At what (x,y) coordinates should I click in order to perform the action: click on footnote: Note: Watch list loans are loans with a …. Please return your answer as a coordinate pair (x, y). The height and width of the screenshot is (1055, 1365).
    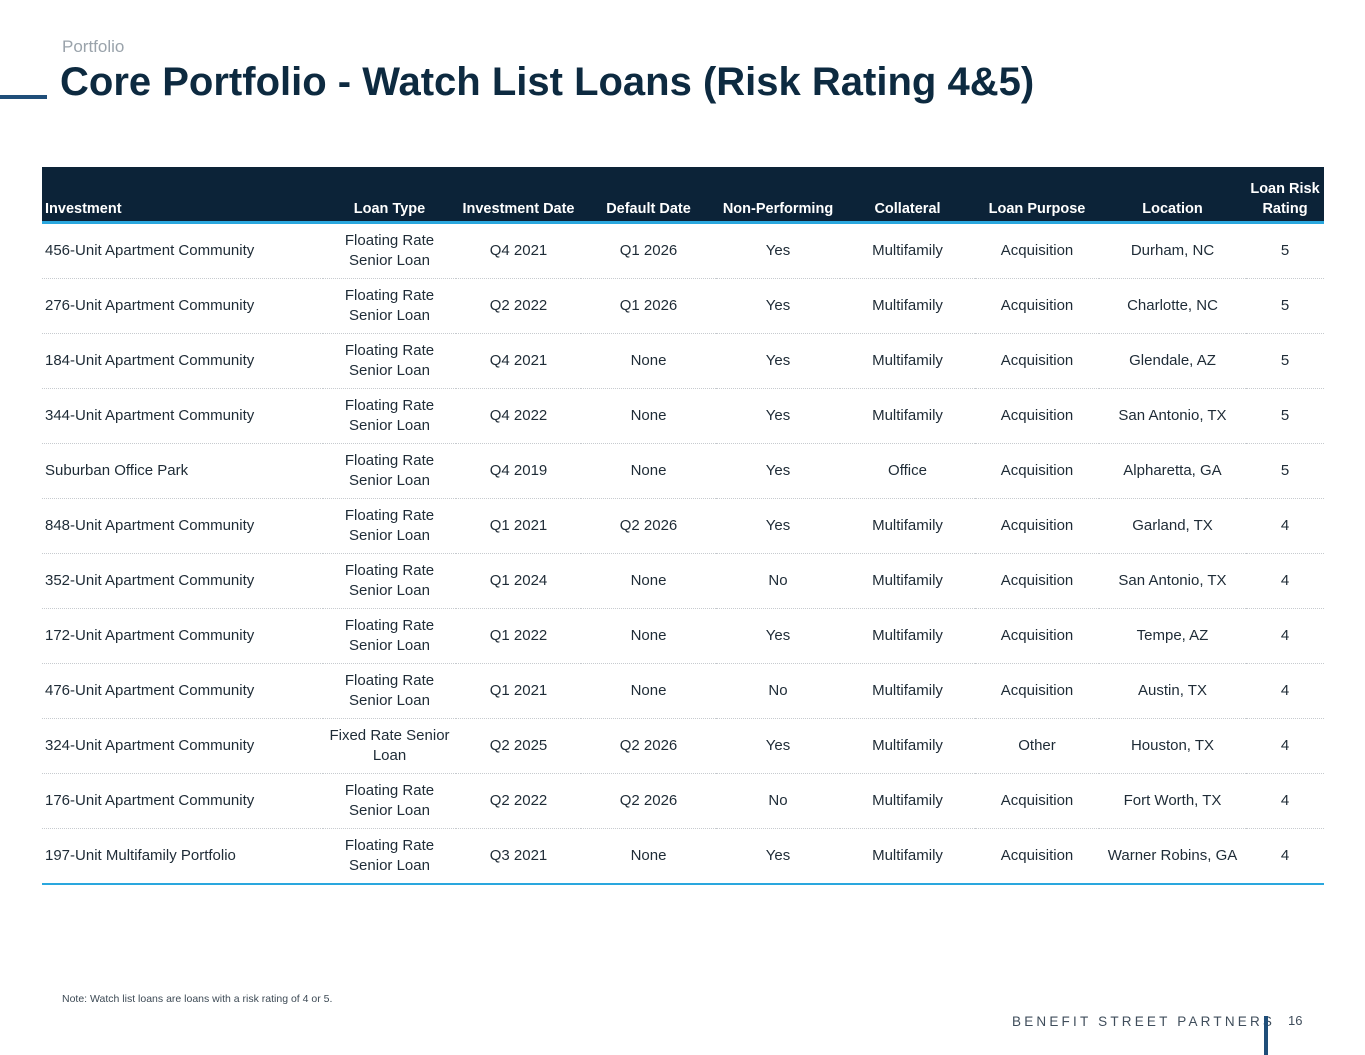
    Looking at the image, I should click on (197, 999).